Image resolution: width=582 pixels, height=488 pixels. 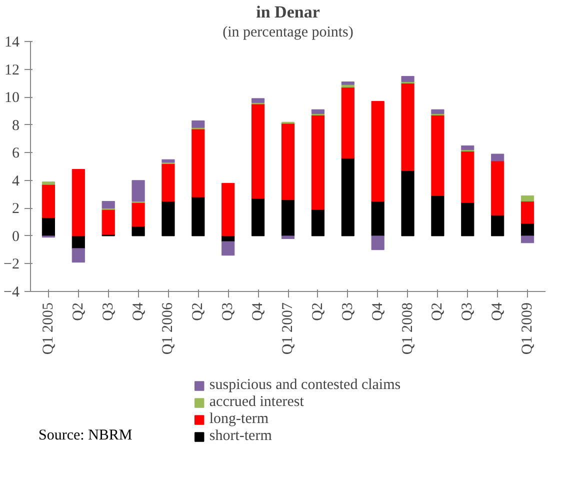 What do you see at coordinates (240, 436) in the screenshot?
I see `legend-label: short-term` at bounding box center [240, 436].